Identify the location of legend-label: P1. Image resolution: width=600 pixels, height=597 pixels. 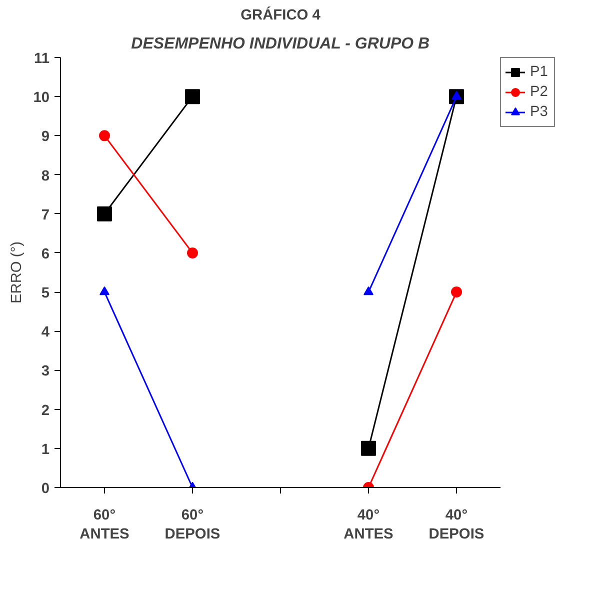
(539, 72).